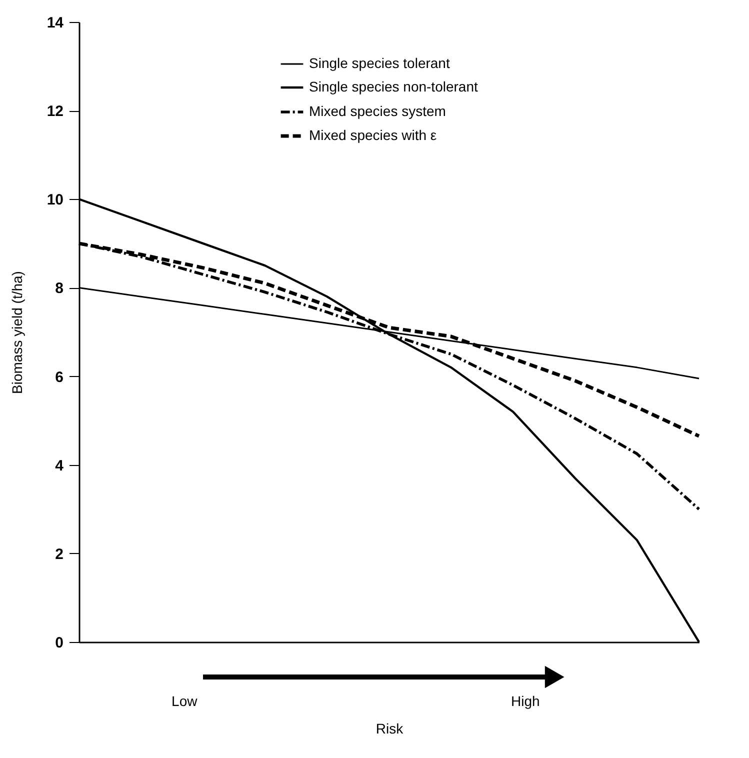  What do you see at coordinates (16, 332) in the screenshot?
I see `y-axis-title: Biomass yield (t/ha)` at bounding box center [16, 332].